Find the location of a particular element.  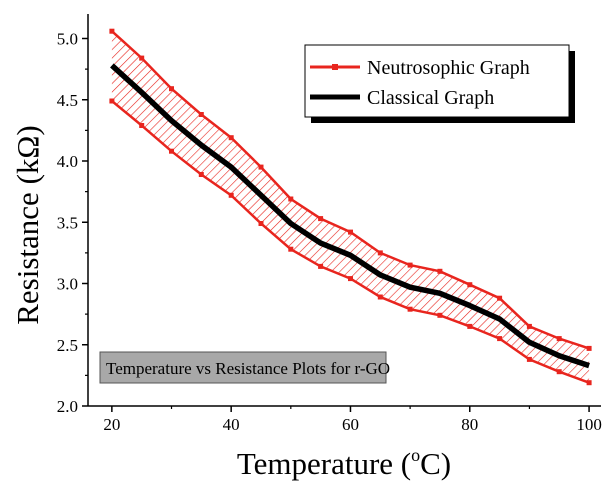

y-tick-label: 3.0 is located at coordinates (67, 284).